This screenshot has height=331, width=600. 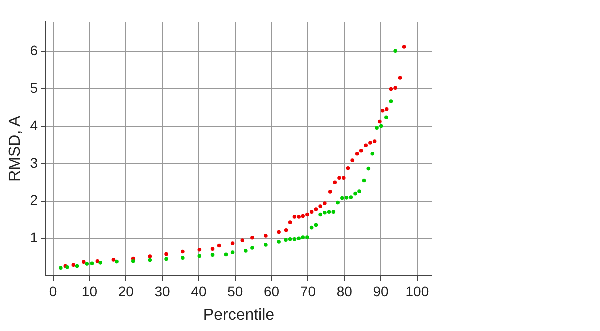 I want to click on y-tick-label: 6, so click(x=34, y=50).